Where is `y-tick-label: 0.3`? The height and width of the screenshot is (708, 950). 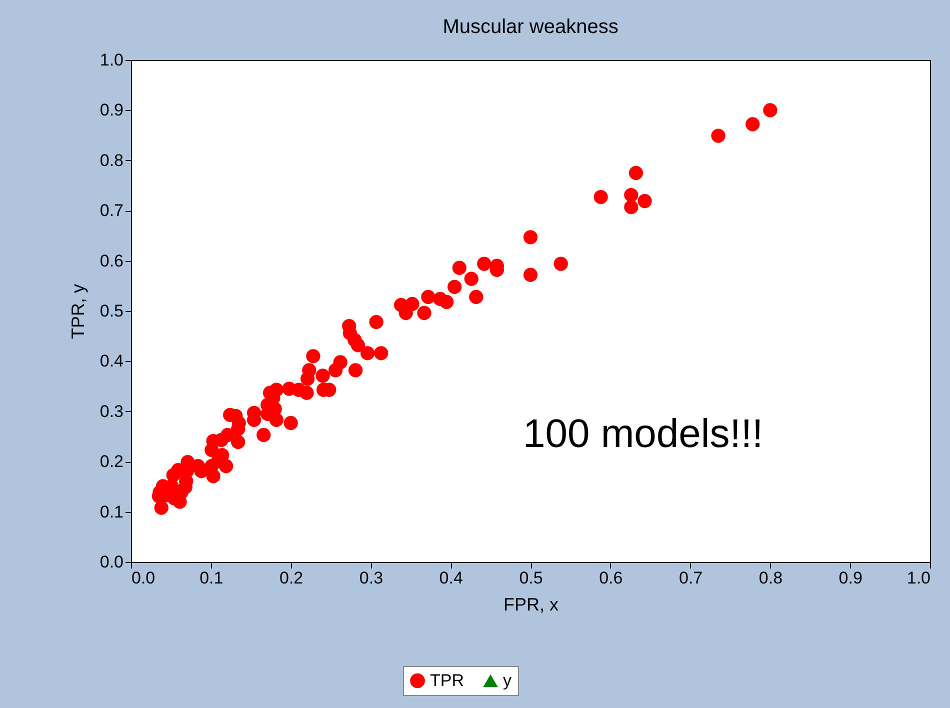
y-tick-label: 0.3 is located at coordinates (112, 411).